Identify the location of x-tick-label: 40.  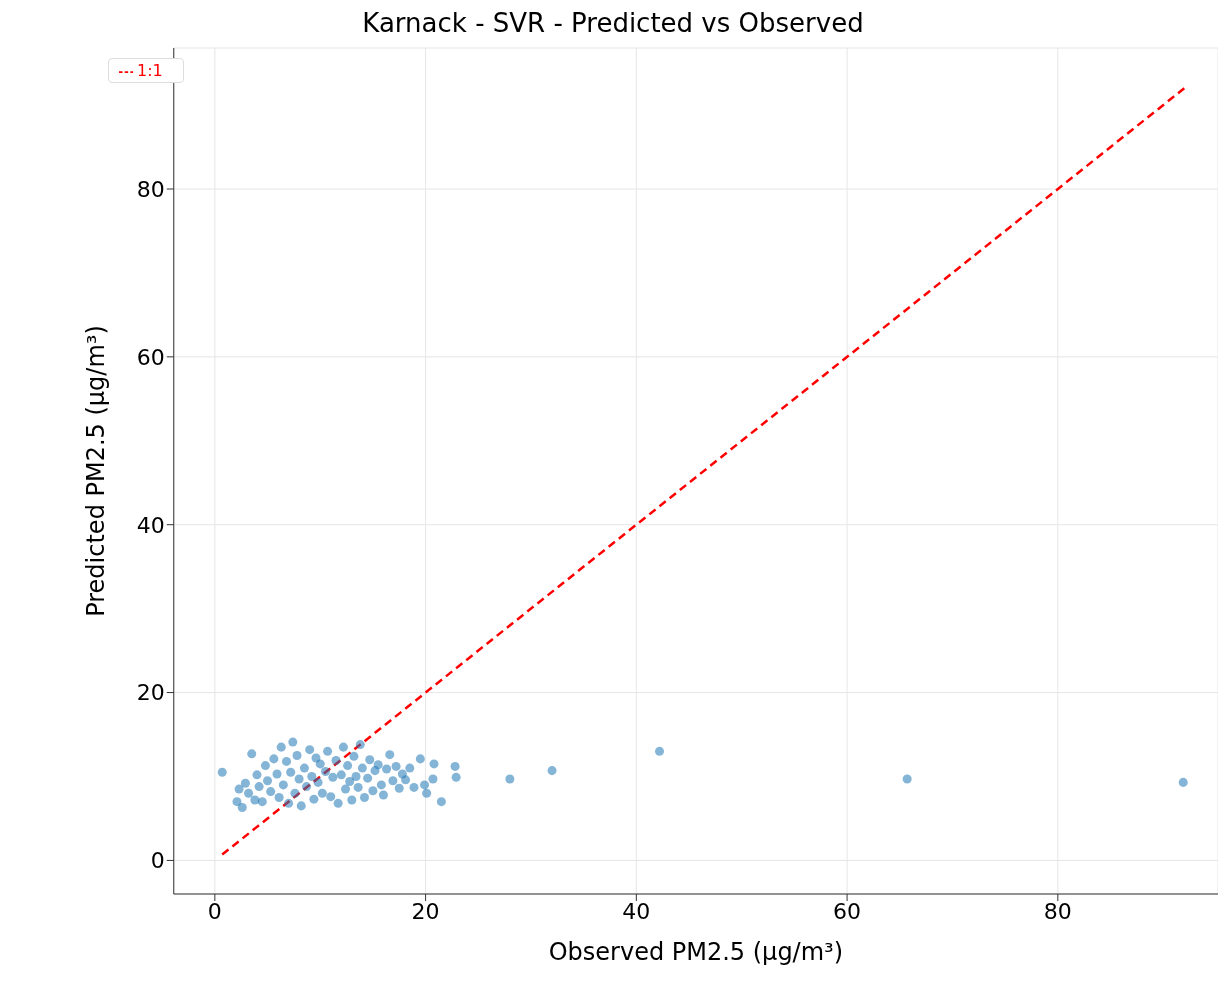
(636, 911).